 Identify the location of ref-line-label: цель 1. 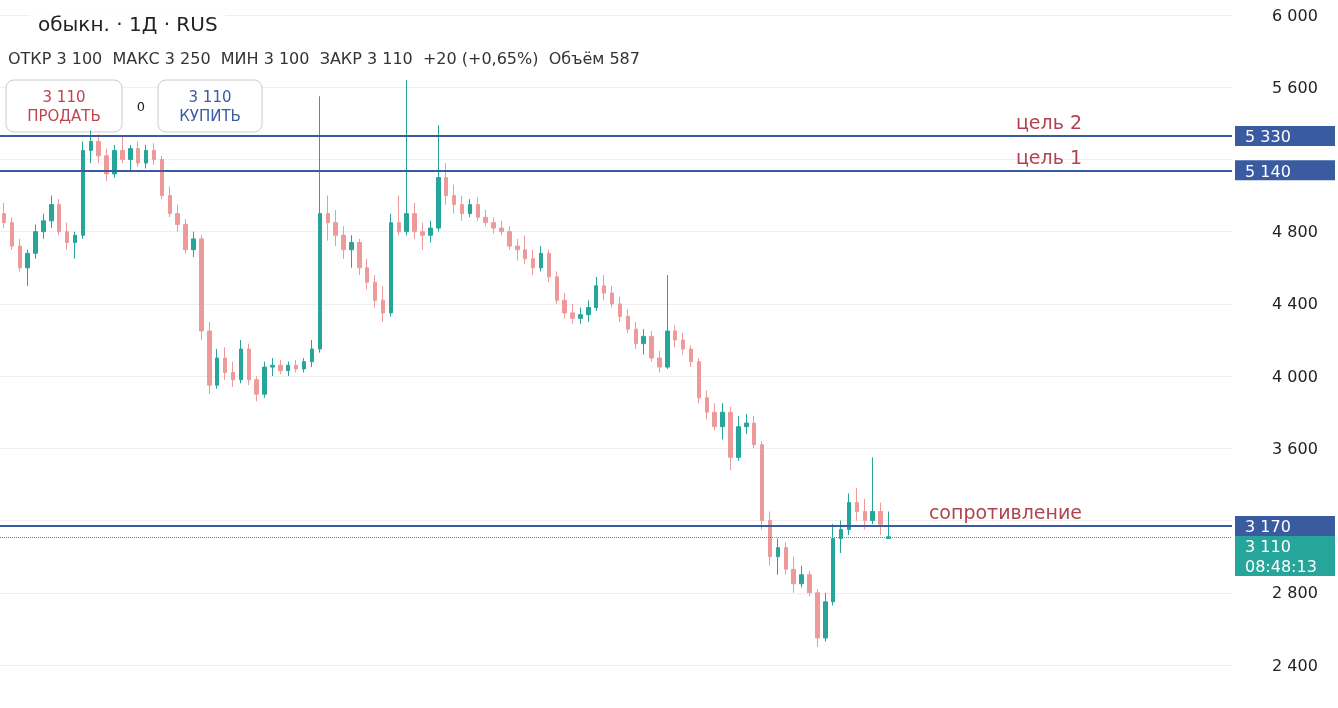
(1048, 156).